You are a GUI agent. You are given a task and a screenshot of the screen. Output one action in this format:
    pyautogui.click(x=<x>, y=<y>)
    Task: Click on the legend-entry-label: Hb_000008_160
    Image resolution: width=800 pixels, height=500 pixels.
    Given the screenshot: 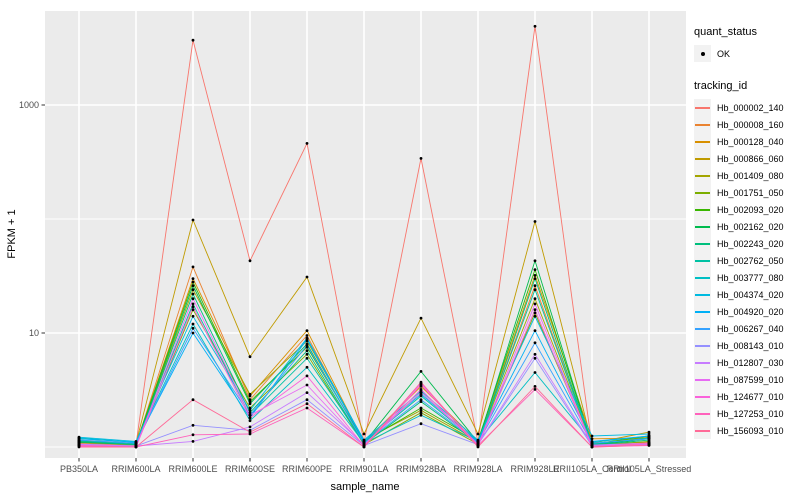 What is the action you would take?
    pyautogui.click(x=750, y=124)
    